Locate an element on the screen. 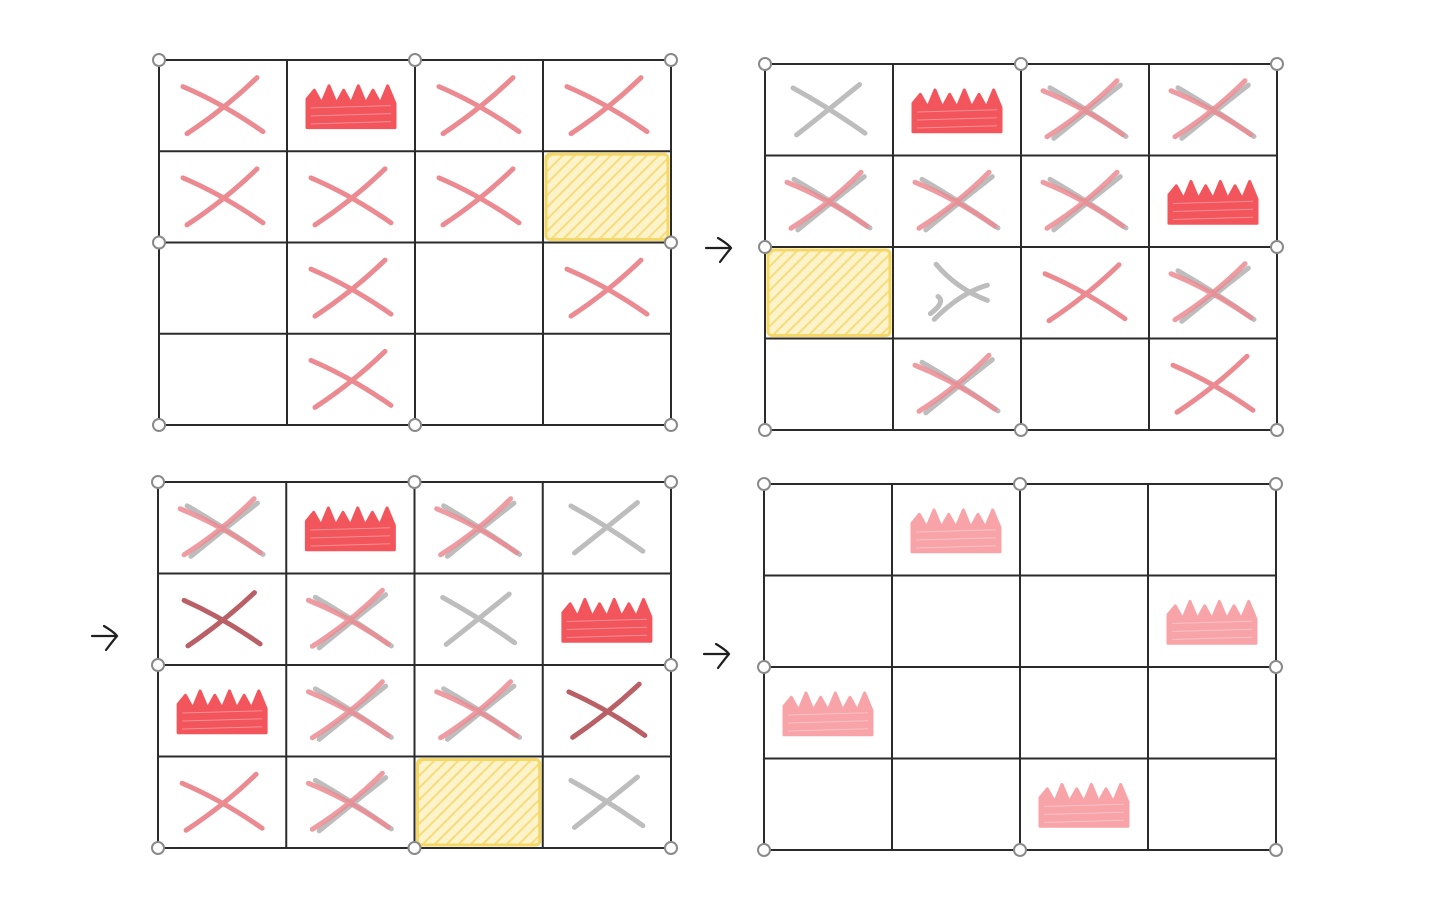  highlight-cell-step-2-hatch is located at coordinates (829, 293).